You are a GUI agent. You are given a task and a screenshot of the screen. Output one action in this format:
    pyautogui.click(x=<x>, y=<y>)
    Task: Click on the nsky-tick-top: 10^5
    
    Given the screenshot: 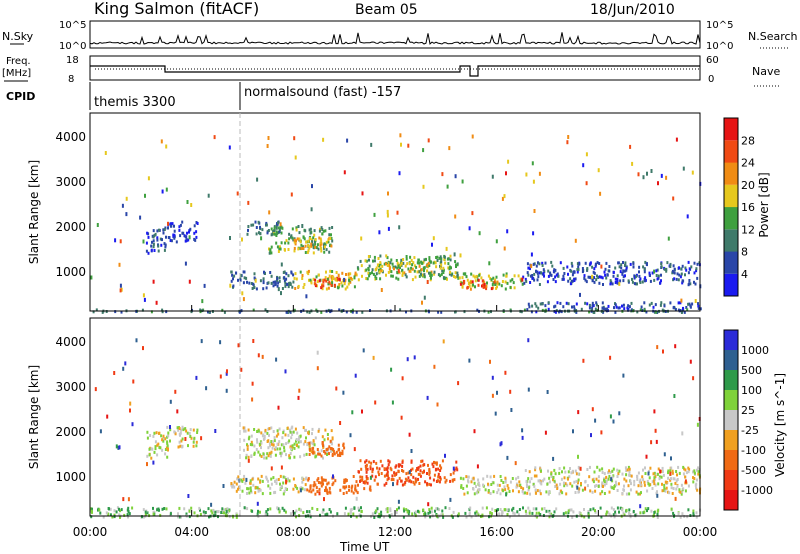 What is the action you would take?
    pyautogui.click(x=72, y=25)
    